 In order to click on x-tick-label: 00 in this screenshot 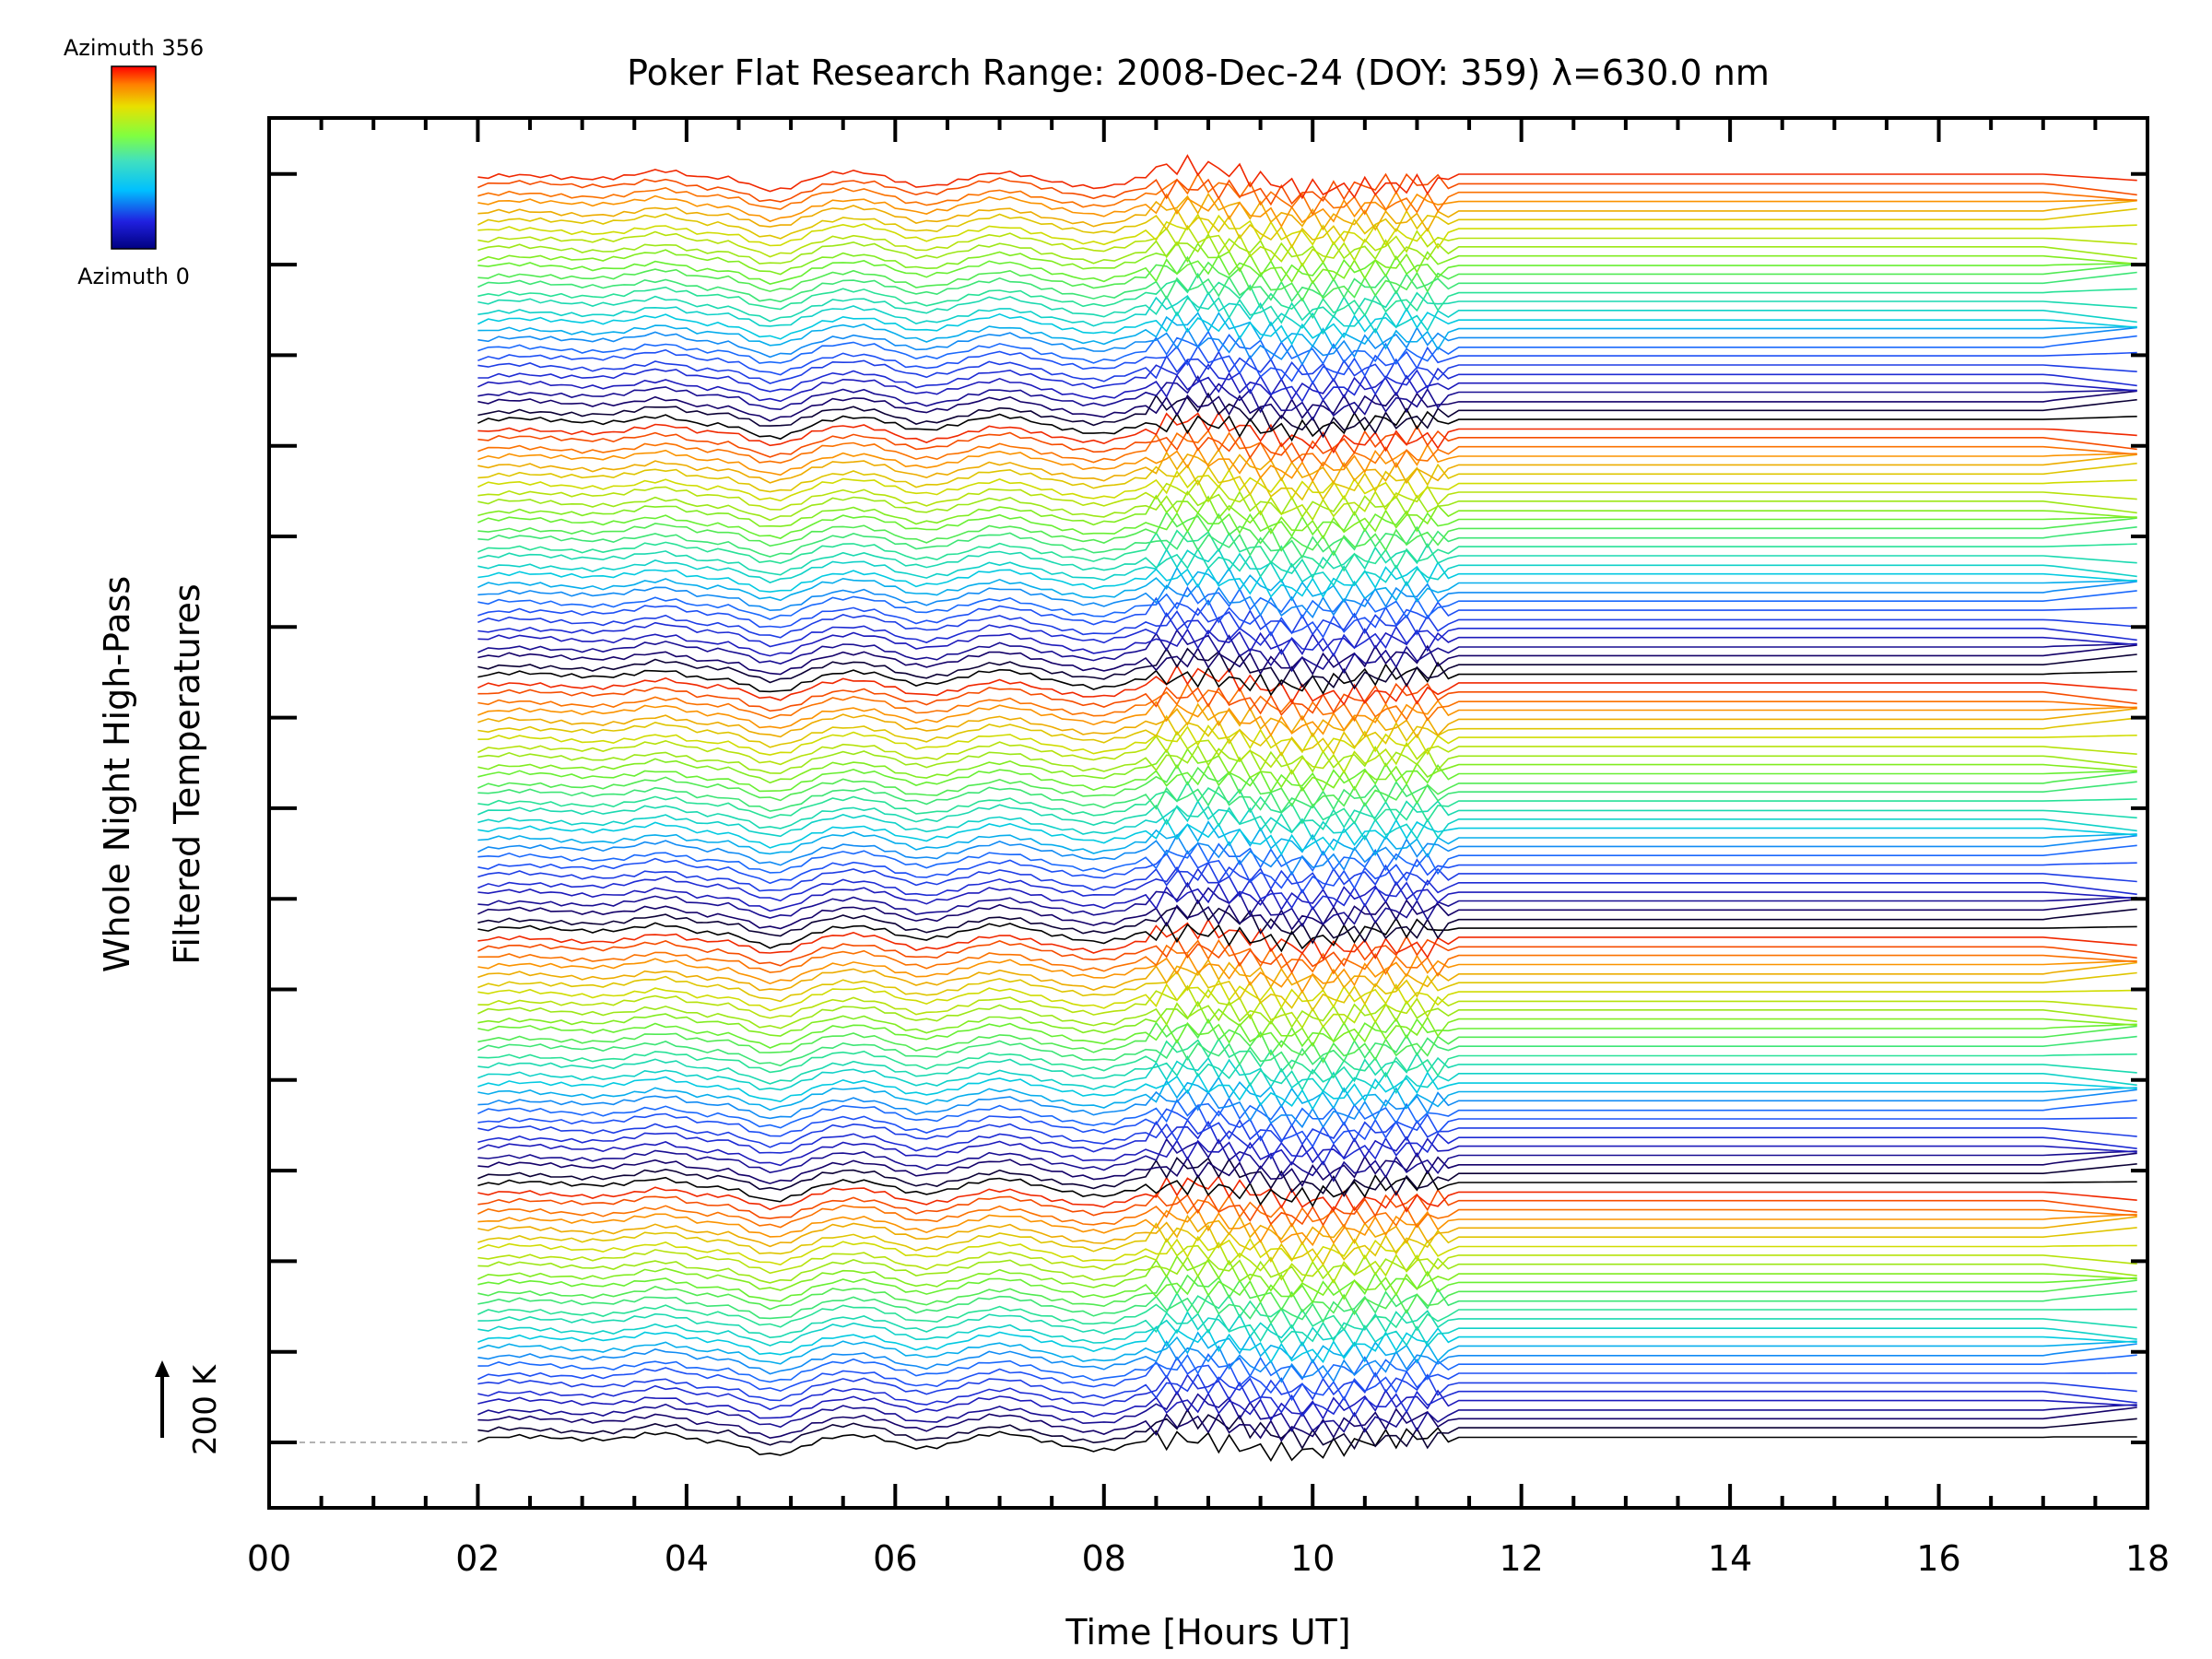, I will do `click(269, 1558)`.